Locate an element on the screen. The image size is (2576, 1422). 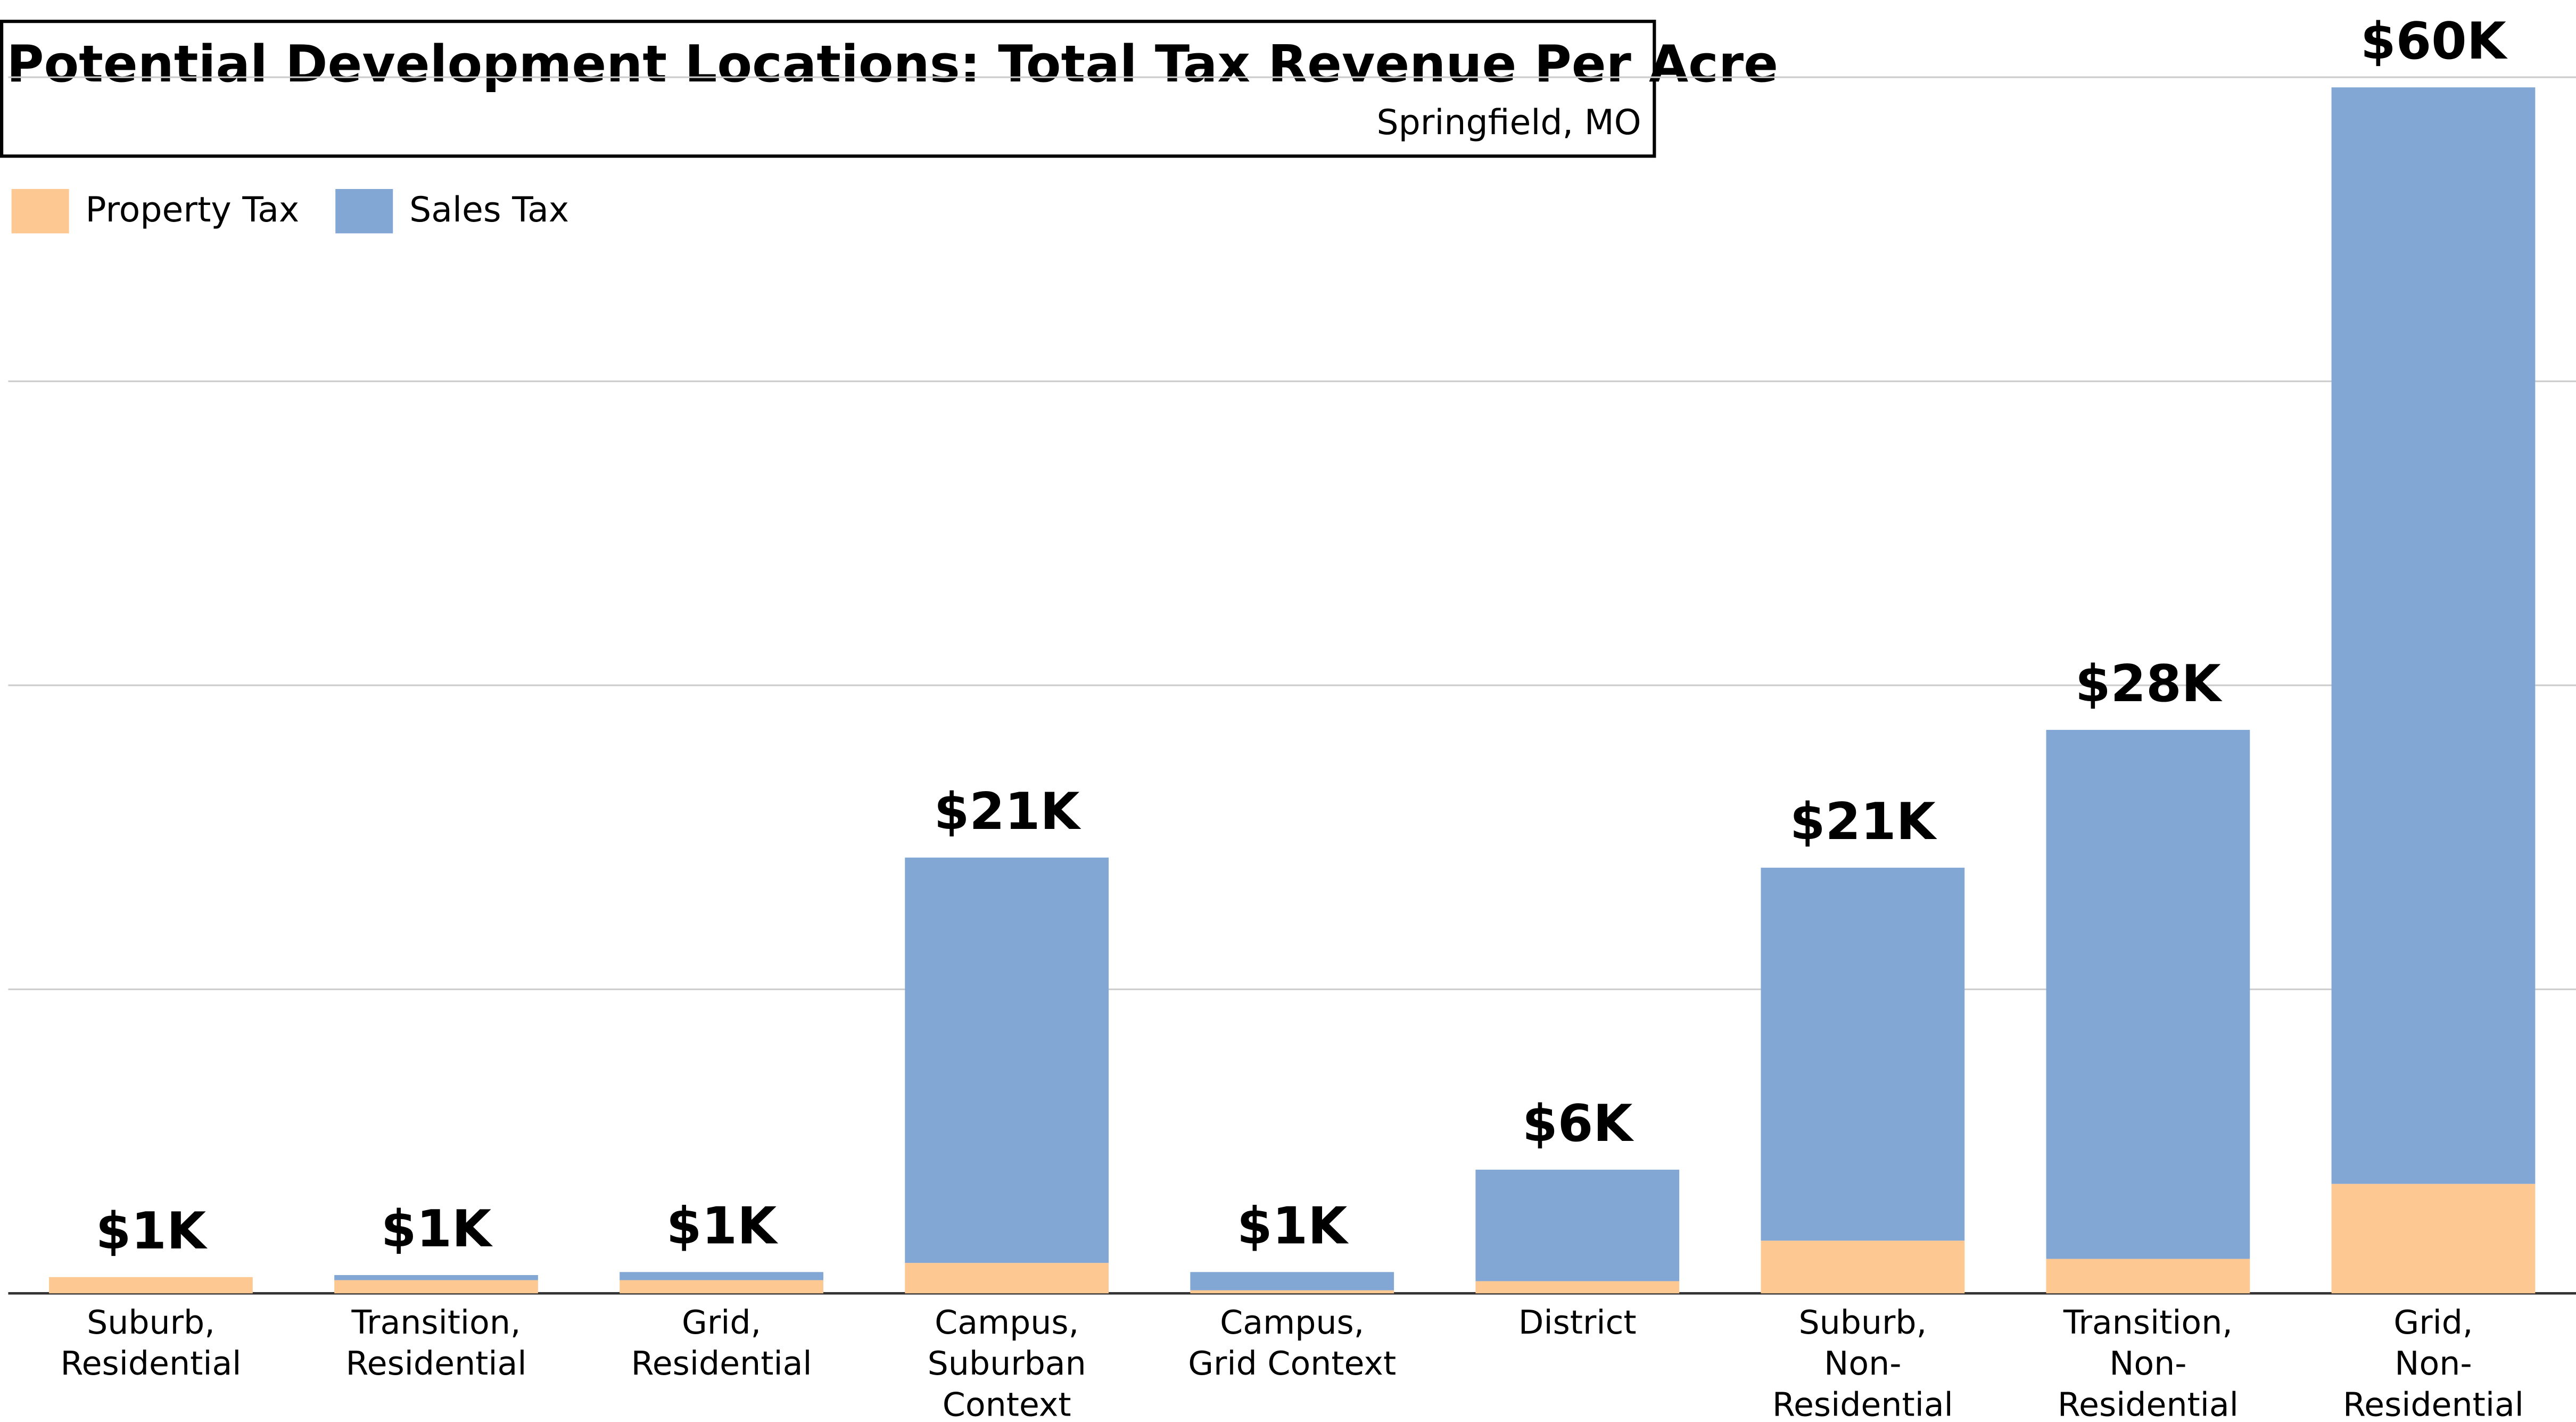
value-label: $6K is located at coordinates (1578, 1123).